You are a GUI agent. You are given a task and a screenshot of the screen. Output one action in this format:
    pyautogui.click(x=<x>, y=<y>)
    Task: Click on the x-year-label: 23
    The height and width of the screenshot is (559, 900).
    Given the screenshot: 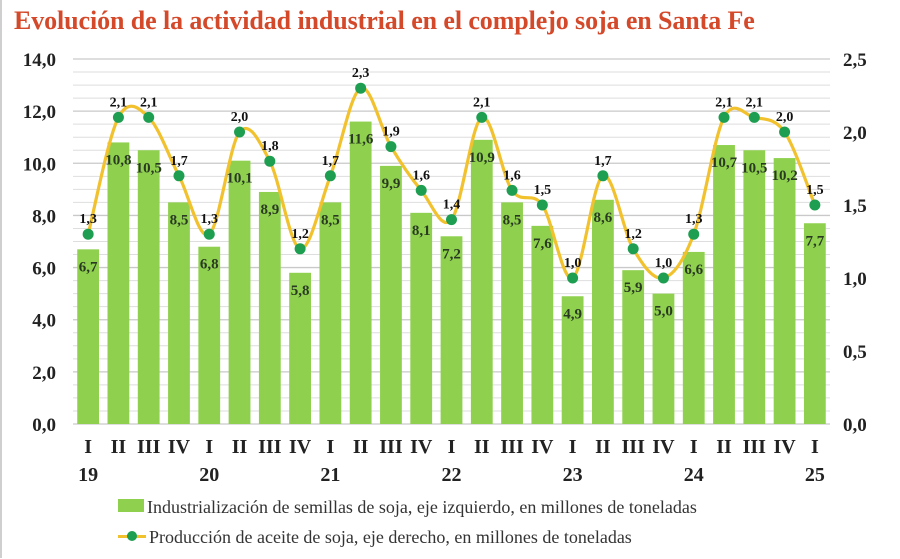 What is the action you would take?
    pyautogui.click(x=573, y=475)
    